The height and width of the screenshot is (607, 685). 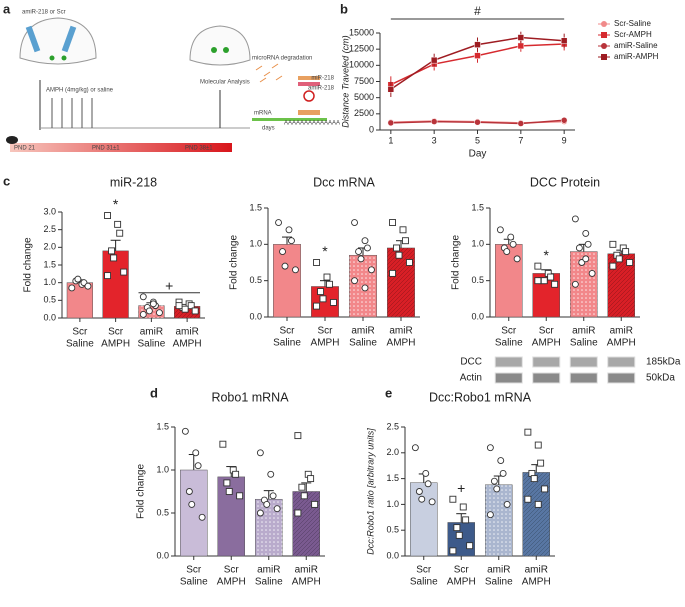 I want to click on diagram-text: amiR-218, so click(x=321, y=89).